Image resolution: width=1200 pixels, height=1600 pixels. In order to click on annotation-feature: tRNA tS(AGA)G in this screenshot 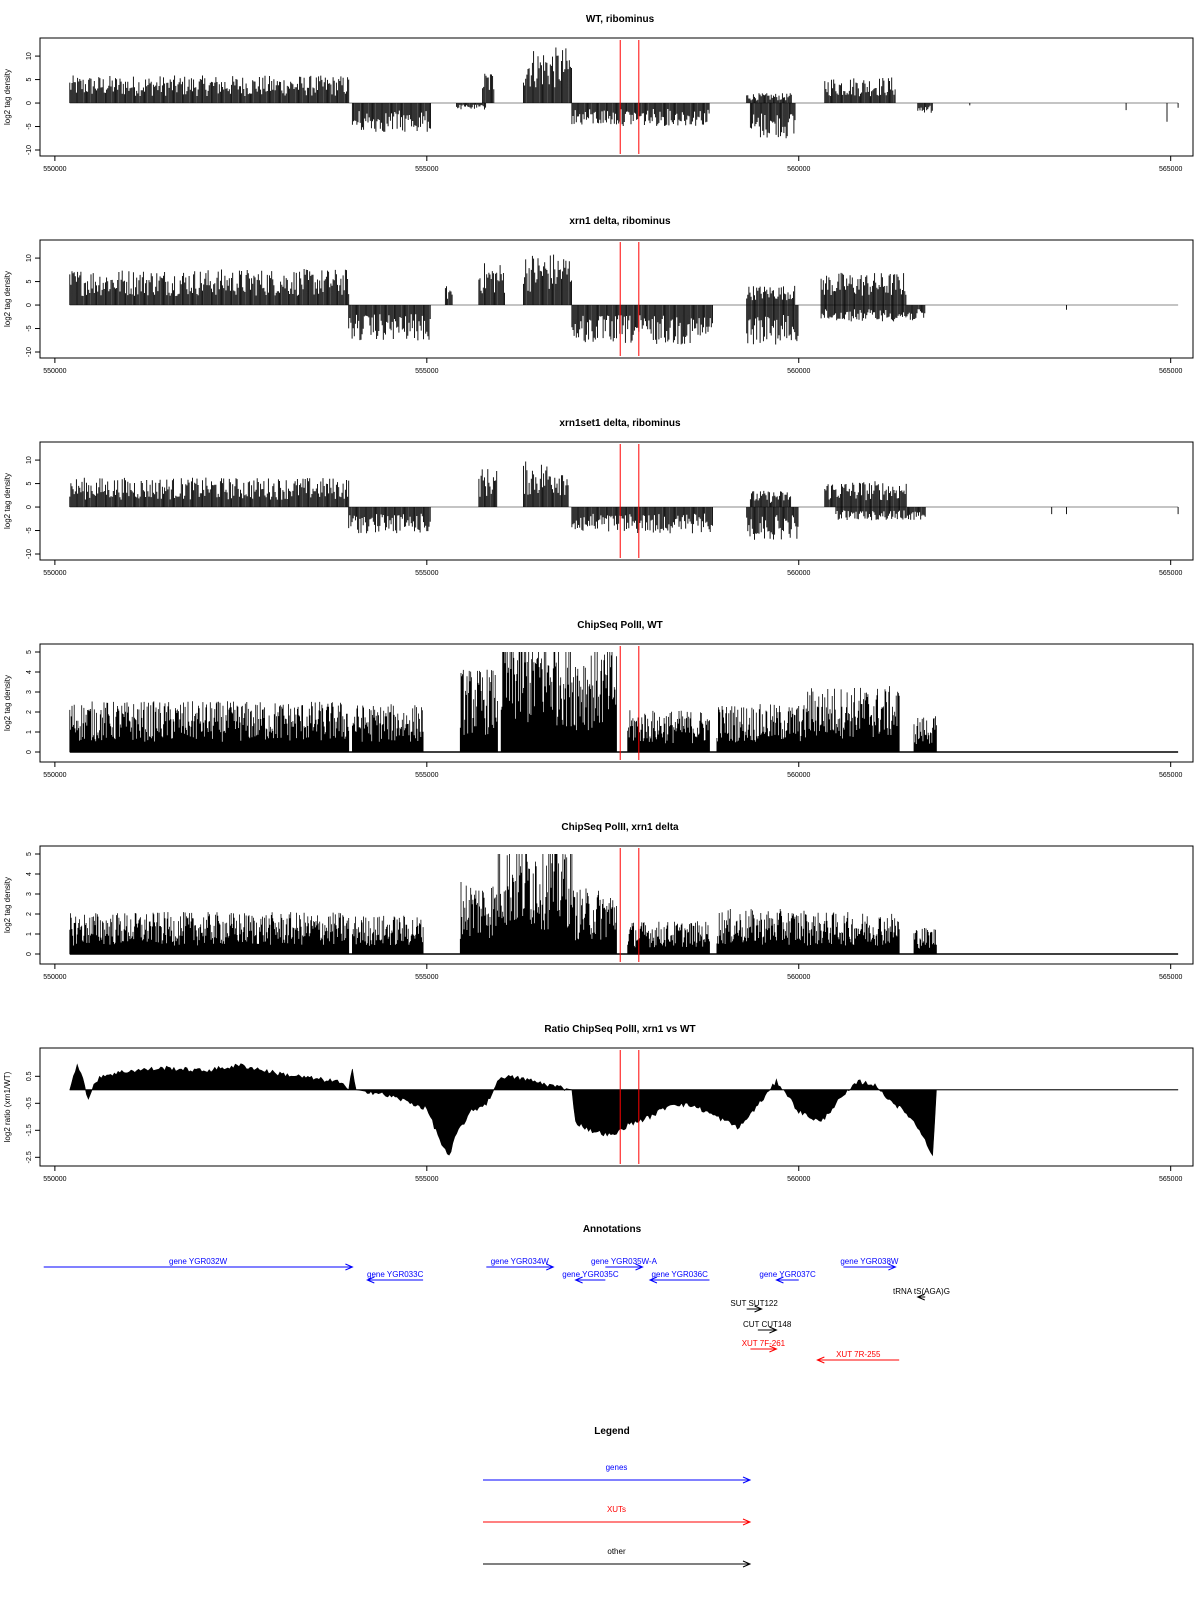, I will do `click(921, 1294)`.